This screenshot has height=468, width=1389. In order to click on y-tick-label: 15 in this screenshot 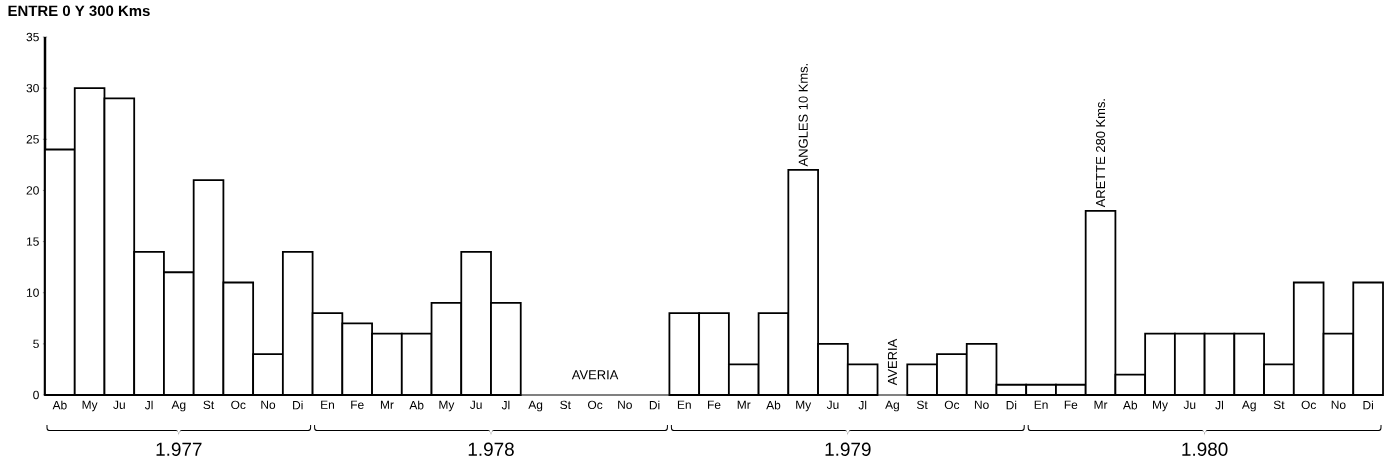, I will do `click(32, 241)`.